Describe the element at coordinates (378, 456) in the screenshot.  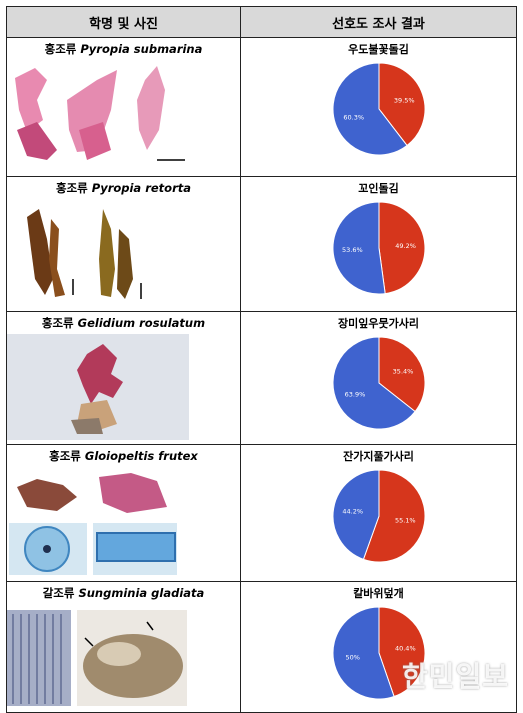
I see `korean-name: 잔가지풀가사리` at that location.